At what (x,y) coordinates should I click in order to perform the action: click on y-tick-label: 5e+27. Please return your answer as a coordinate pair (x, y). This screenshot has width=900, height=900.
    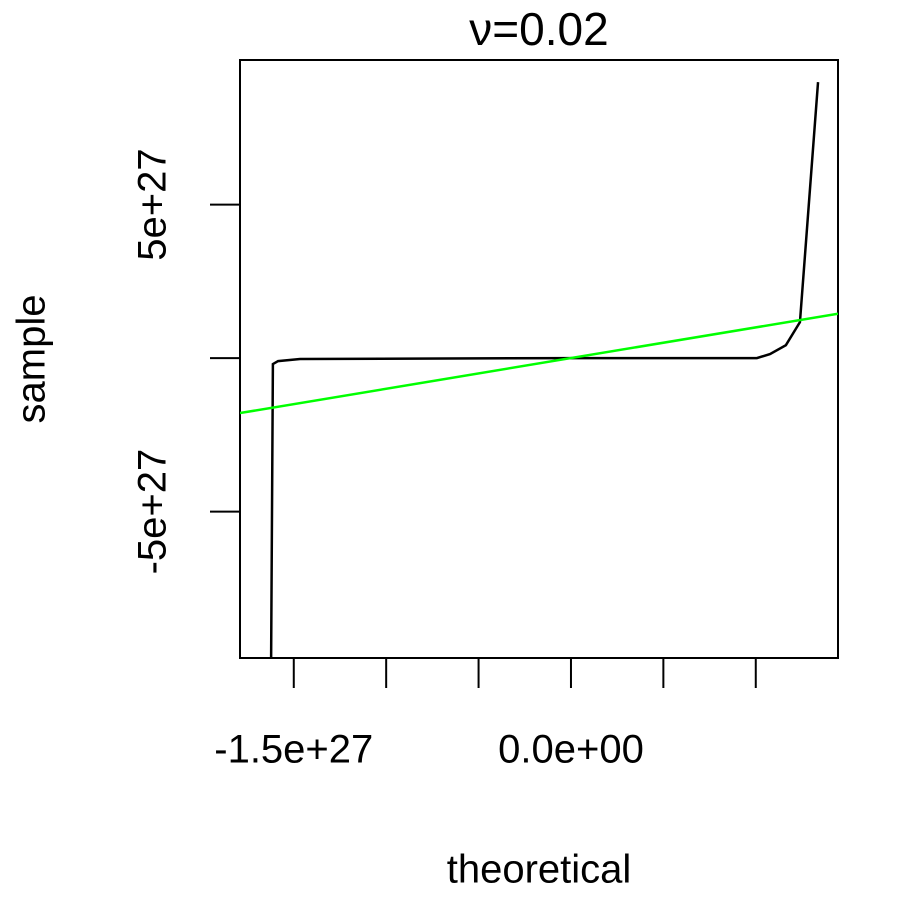
    Looking at the image, I should click on (153, 204).